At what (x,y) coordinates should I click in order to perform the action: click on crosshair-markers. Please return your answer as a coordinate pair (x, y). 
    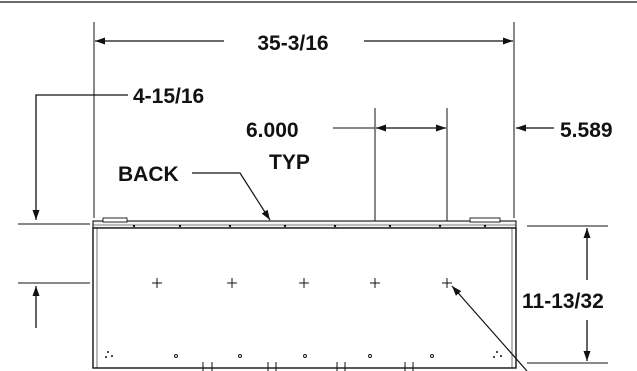
    Looking at the image, I should click on (302, 283).